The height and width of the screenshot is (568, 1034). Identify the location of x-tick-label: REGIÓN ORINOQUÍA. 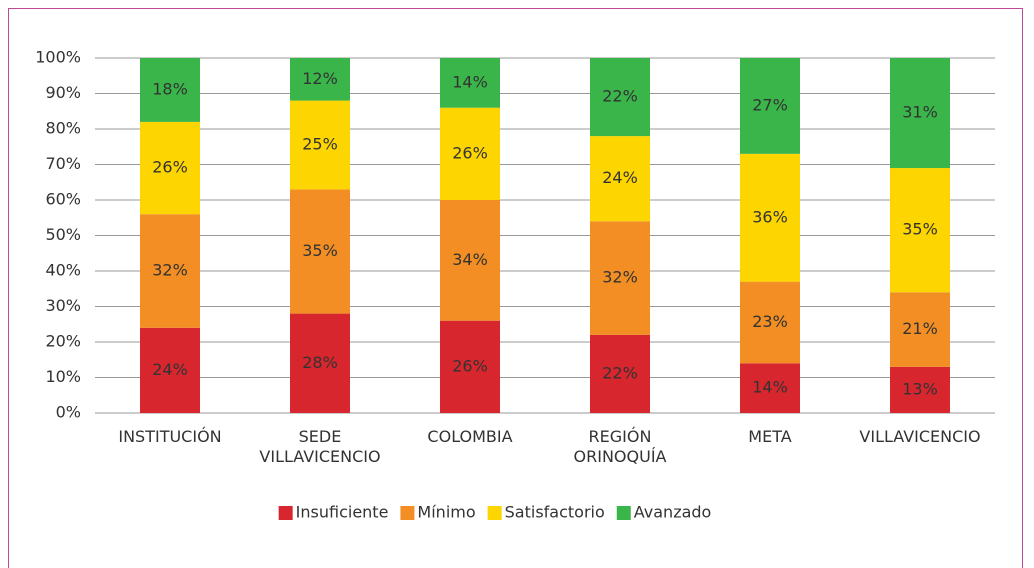
(620, 446).